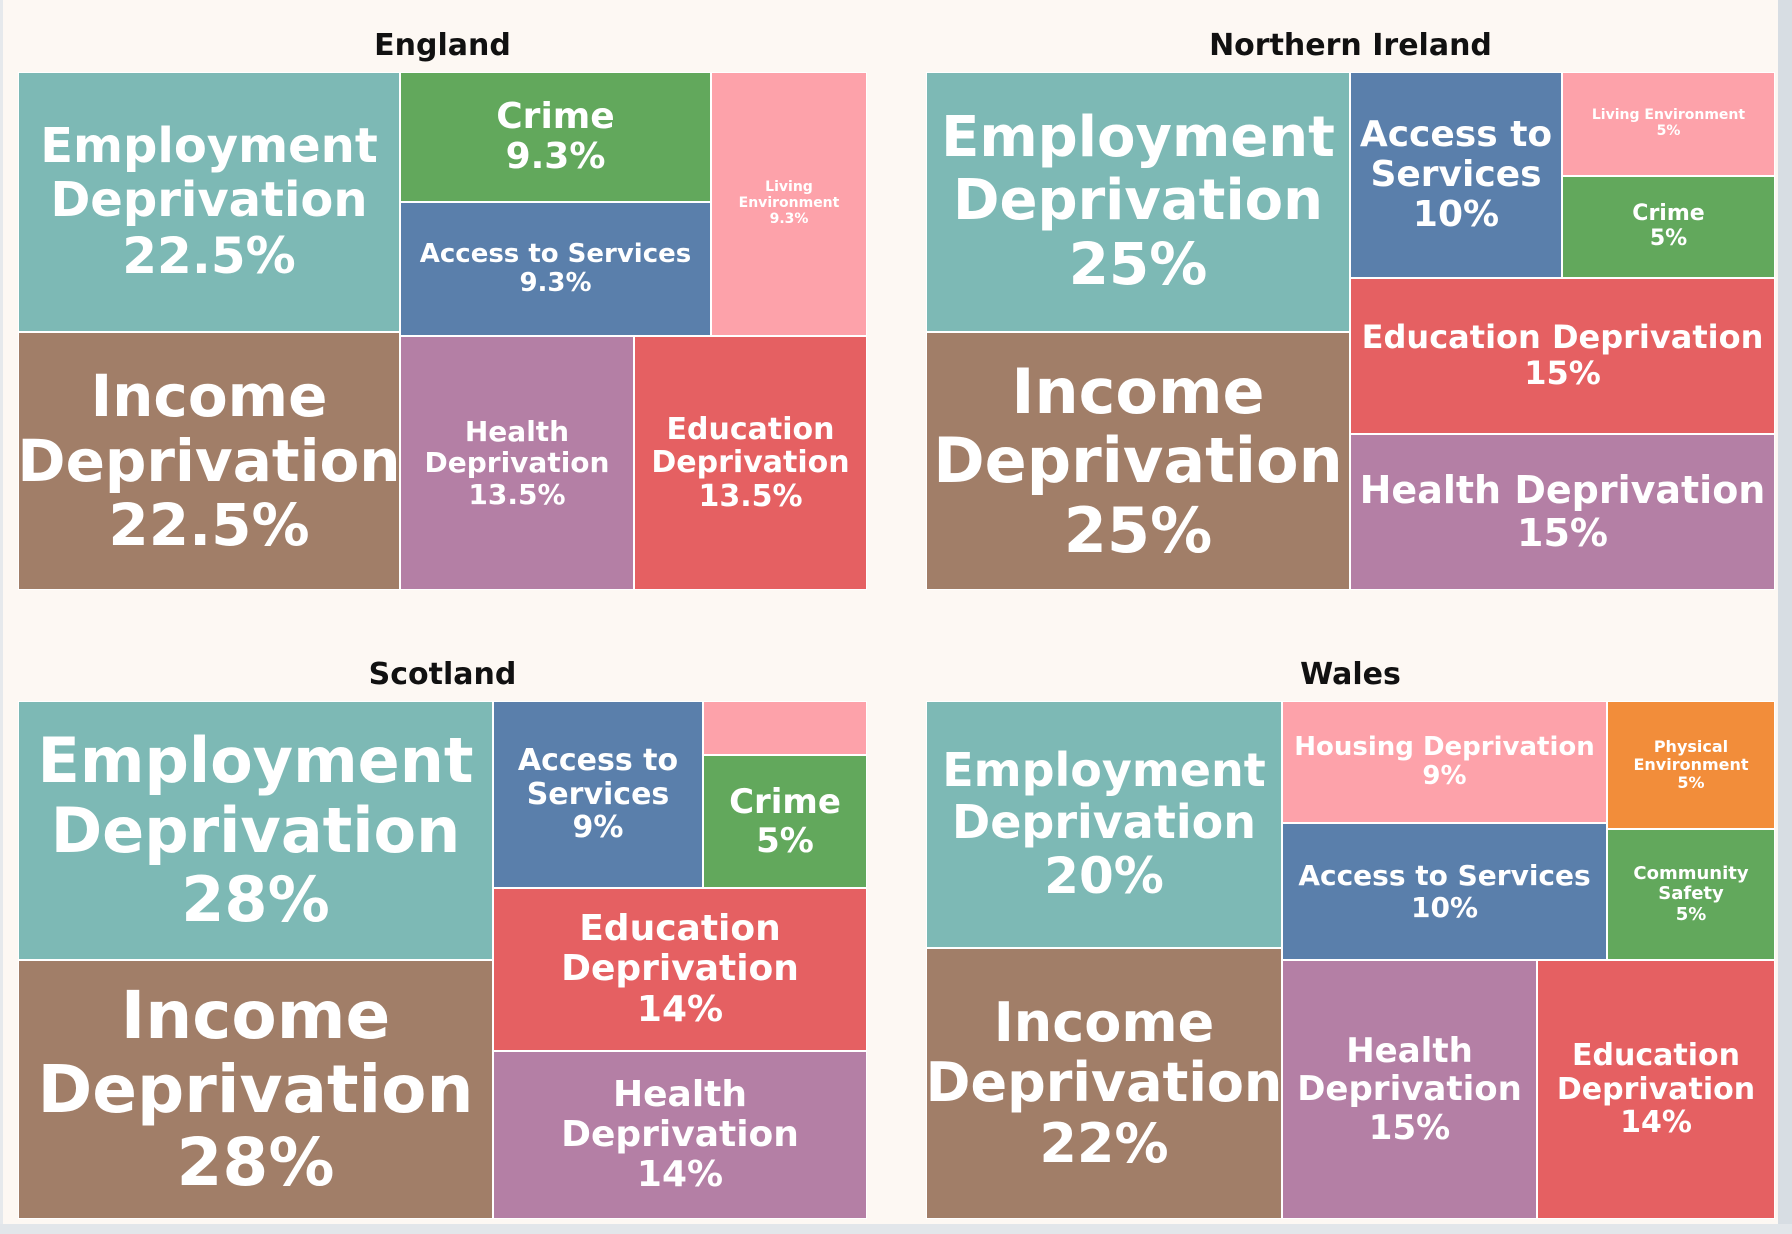 The image size is (1792, 1234). Describe the element at coordinates (789, 195) in the screenshot. I see `tile-label: Living Environment` at that location.